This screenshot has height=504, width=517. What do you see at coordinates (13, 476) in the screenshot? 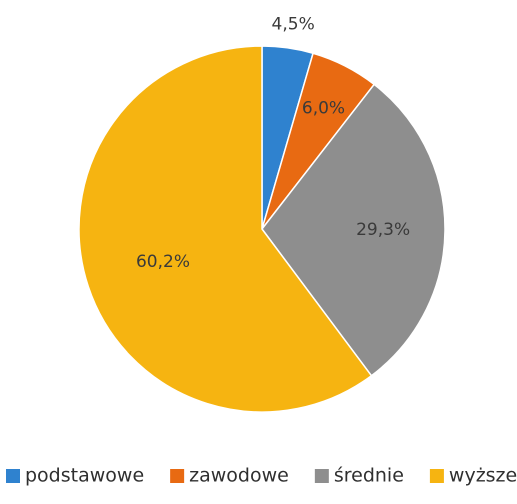
I see `legend-swatch-podstawowe` at bounding box center [13, 476].